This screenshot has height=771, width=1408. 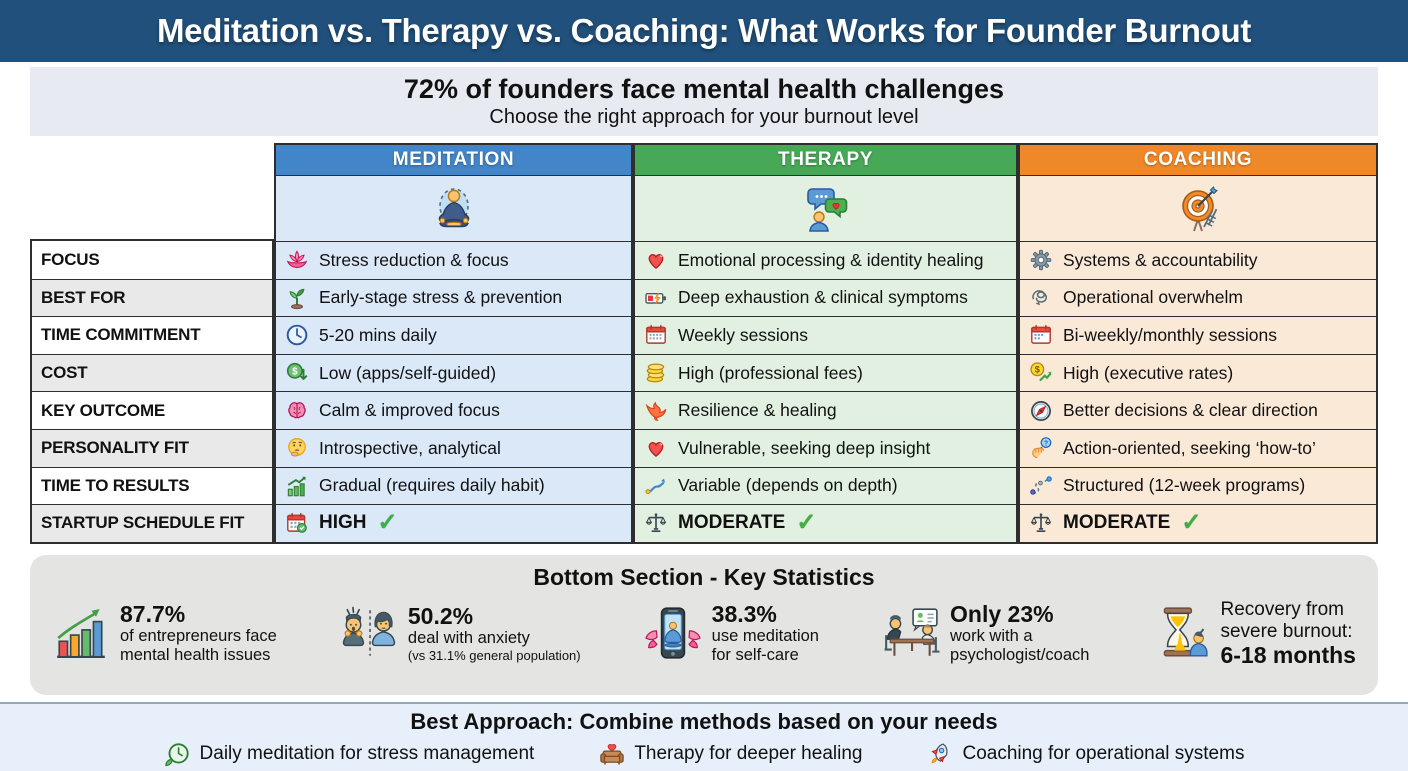 I want to click on growth-chart-icon, so click(x=297, y=486).